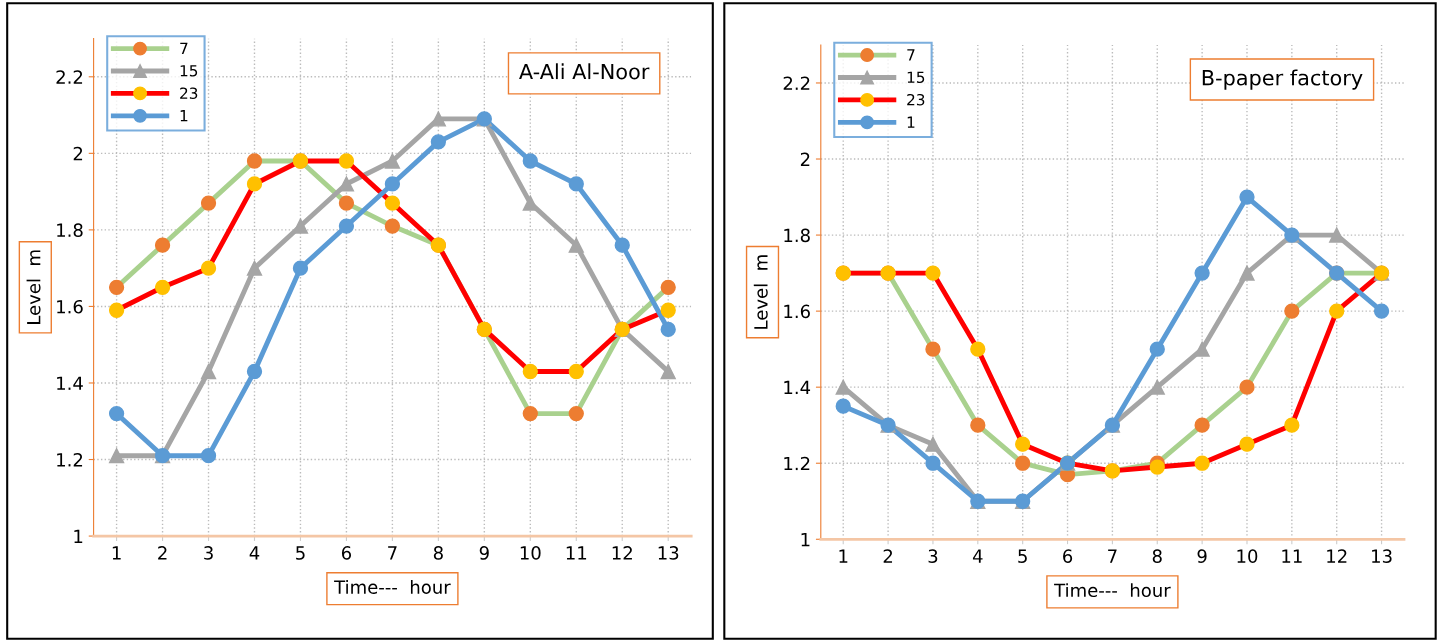 This screenshot has width=1440, height=642. I want to click on text: B-paper factory, so click(1282, 79).